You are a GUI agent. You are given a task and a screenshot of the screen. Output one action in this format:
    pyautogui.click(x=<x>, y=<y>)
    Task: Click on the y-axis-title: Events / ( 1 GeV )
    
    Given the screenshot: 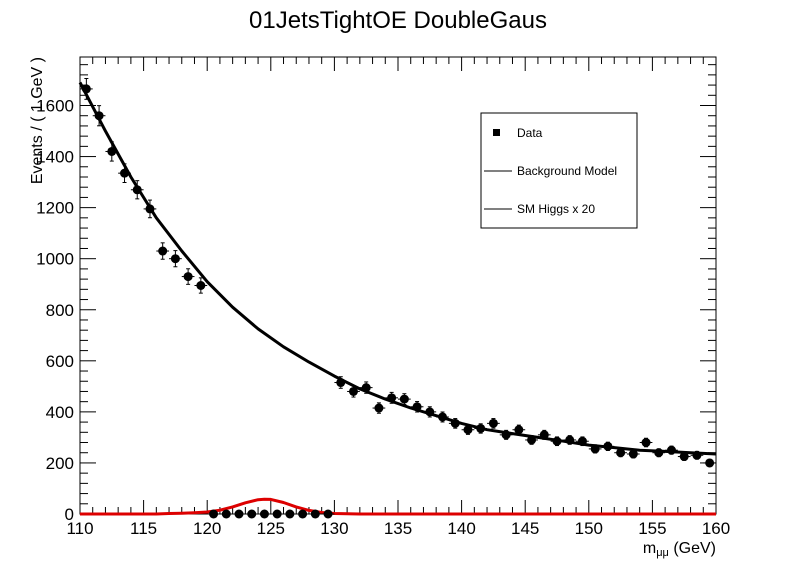 What is the action you would take?
    pyautogui.click(x=37, y=120)
    